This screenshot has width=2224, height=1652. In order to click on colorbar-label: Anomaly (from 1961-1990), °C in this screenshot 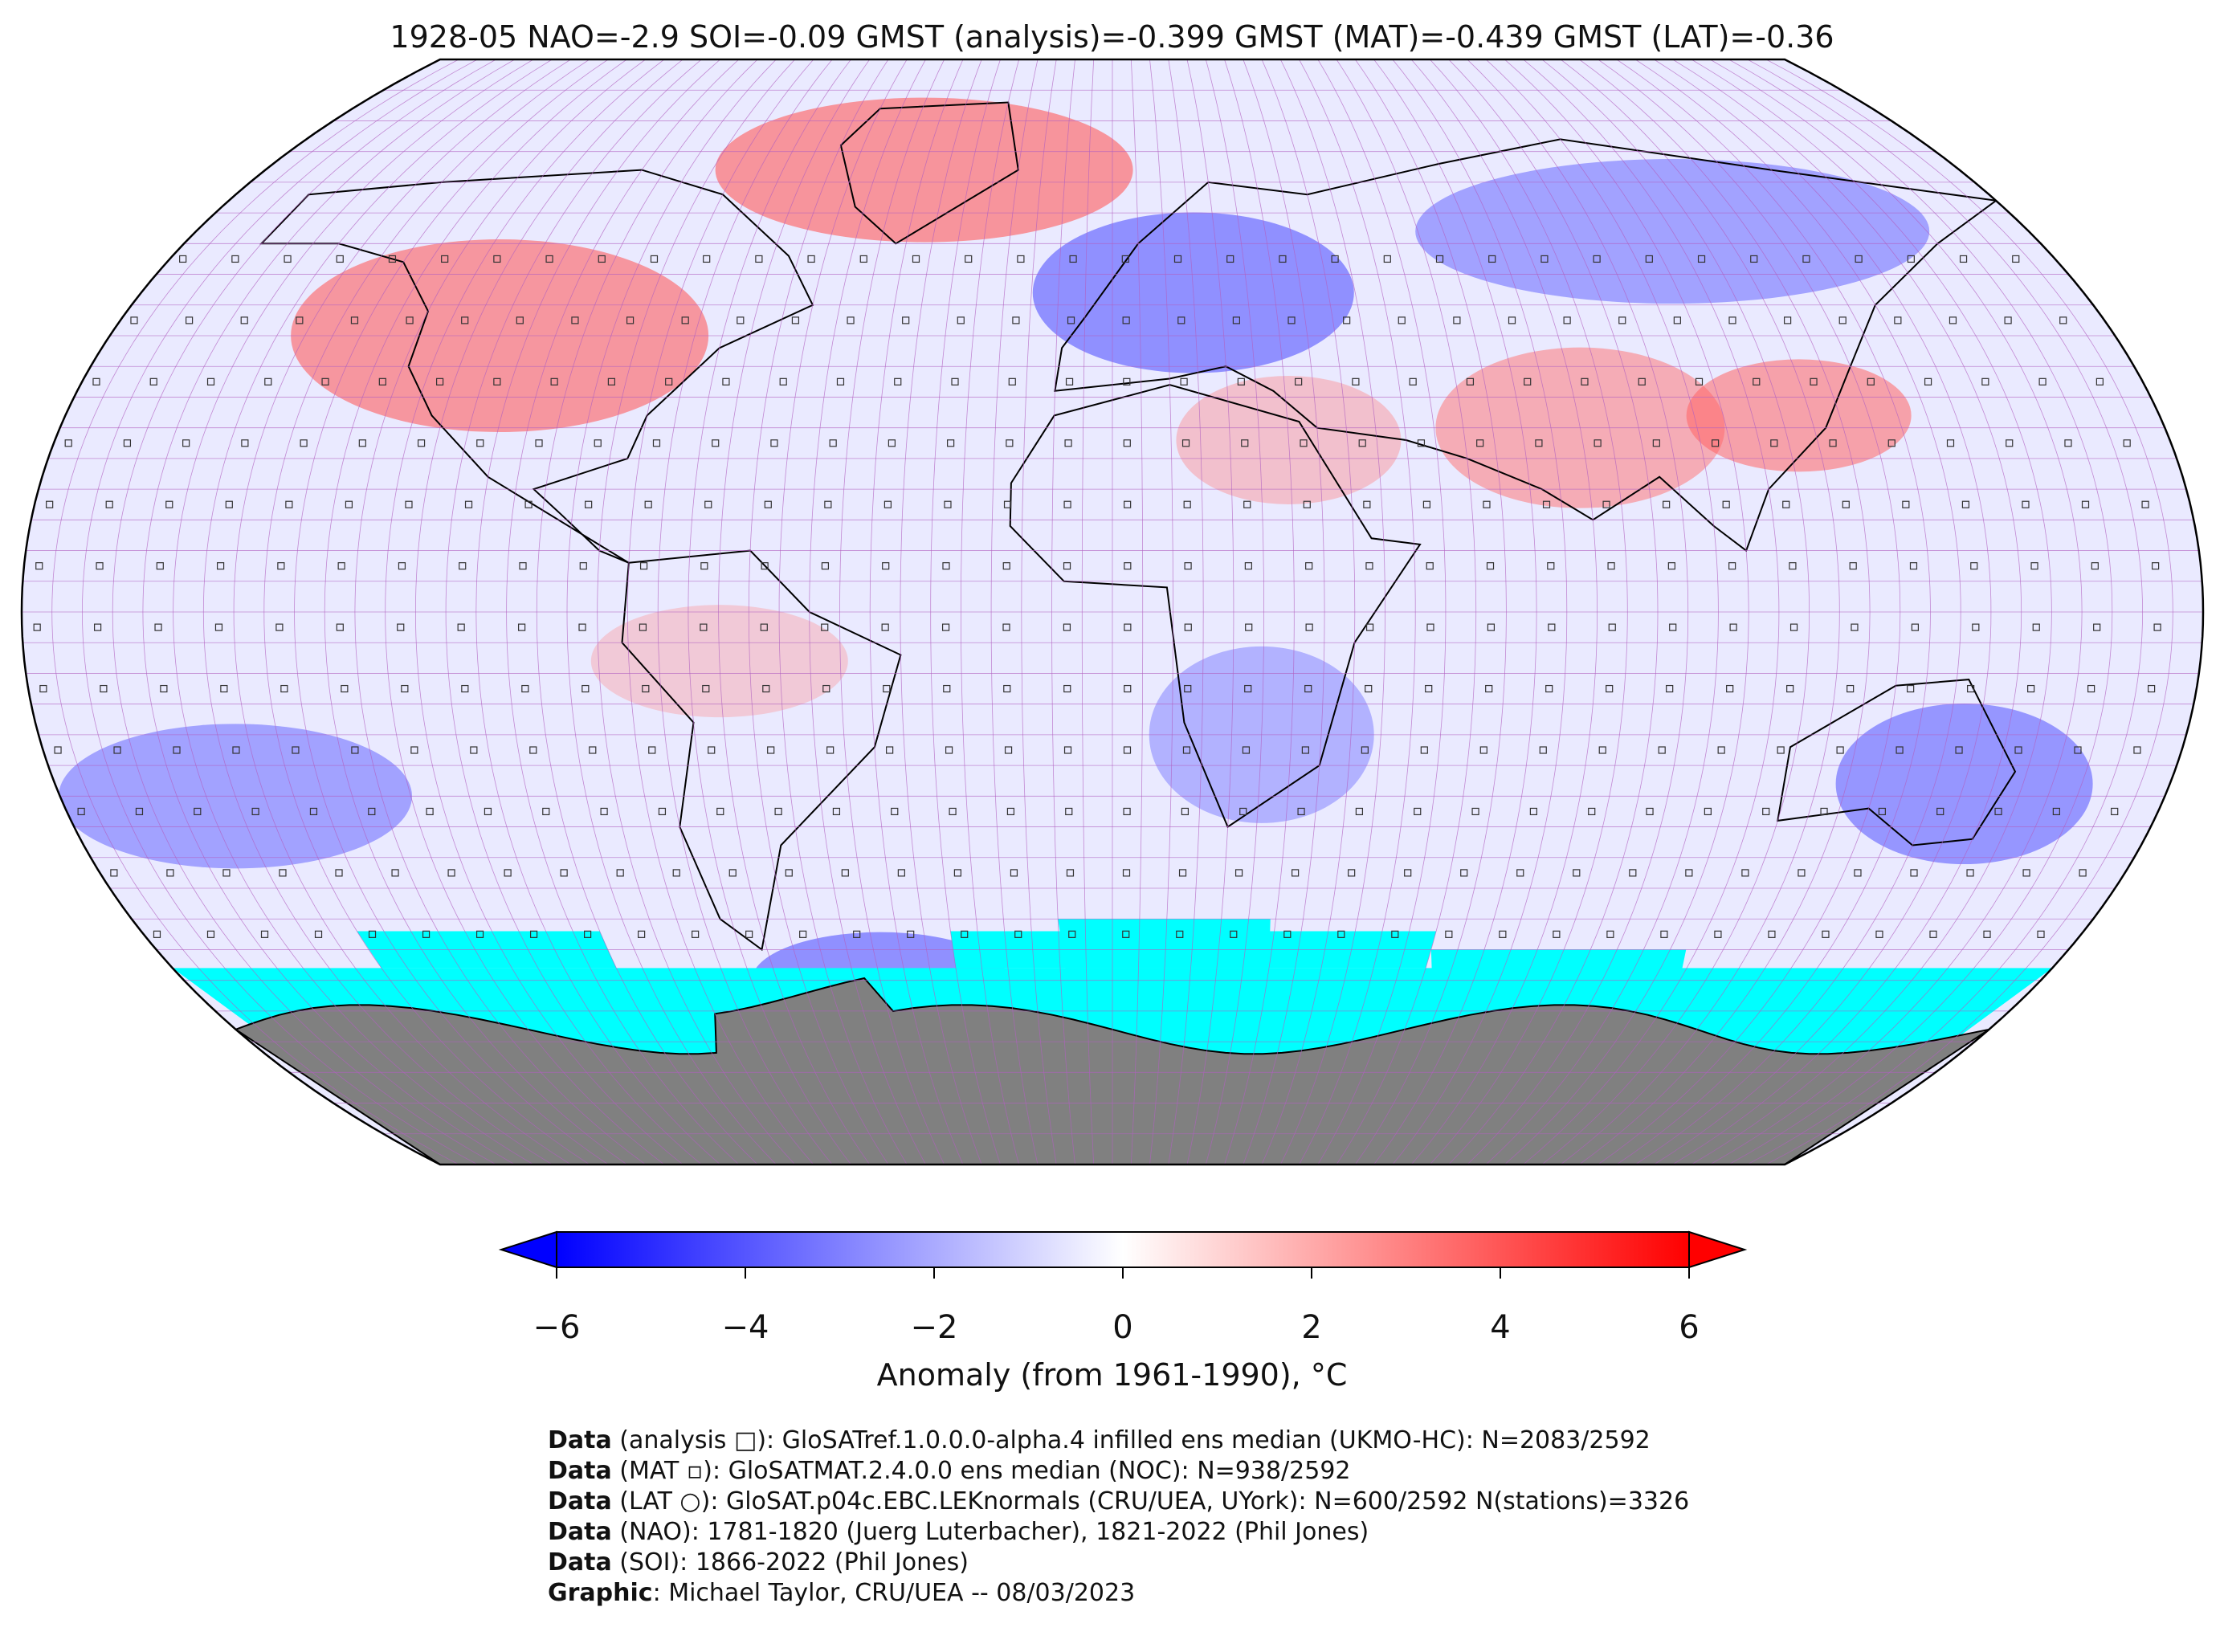, I will do `click(1112, 1375)`.